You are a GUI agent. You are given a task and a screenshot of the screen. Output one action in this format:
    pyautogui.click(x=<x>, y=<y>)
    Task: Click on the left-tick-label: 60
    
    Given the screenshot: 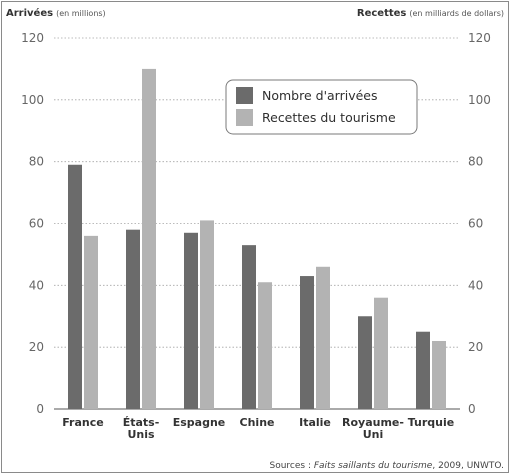 What is the action you would take?
    pyautogui.click(x=36, y=224)
    